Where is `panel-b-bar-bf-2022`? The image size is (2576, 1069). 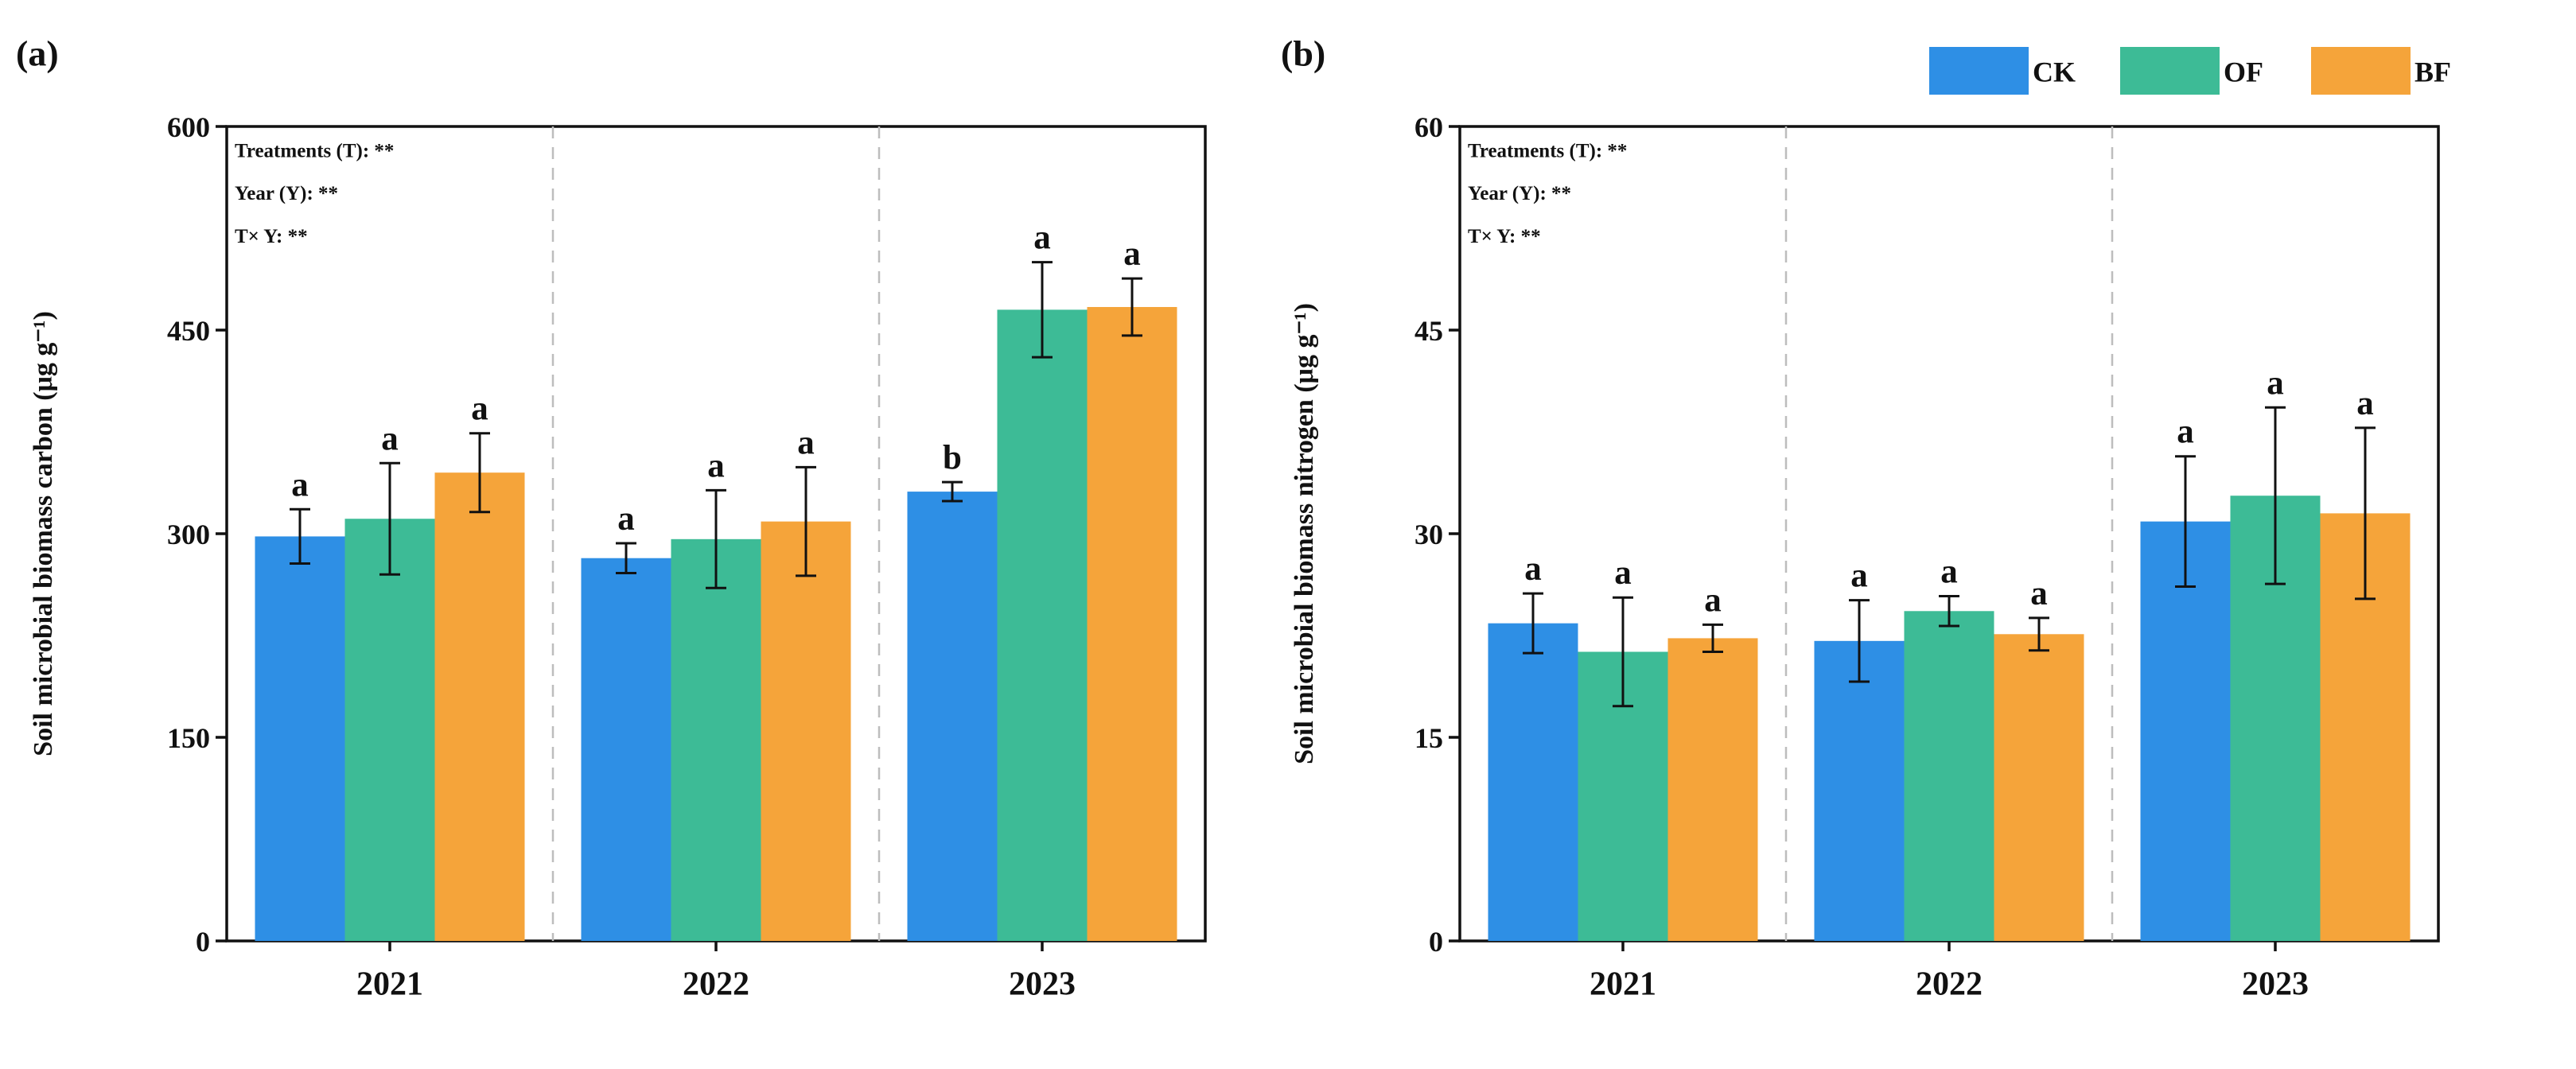
panel-b-bar-bf-2022 is located at coordinates (2039, 787).